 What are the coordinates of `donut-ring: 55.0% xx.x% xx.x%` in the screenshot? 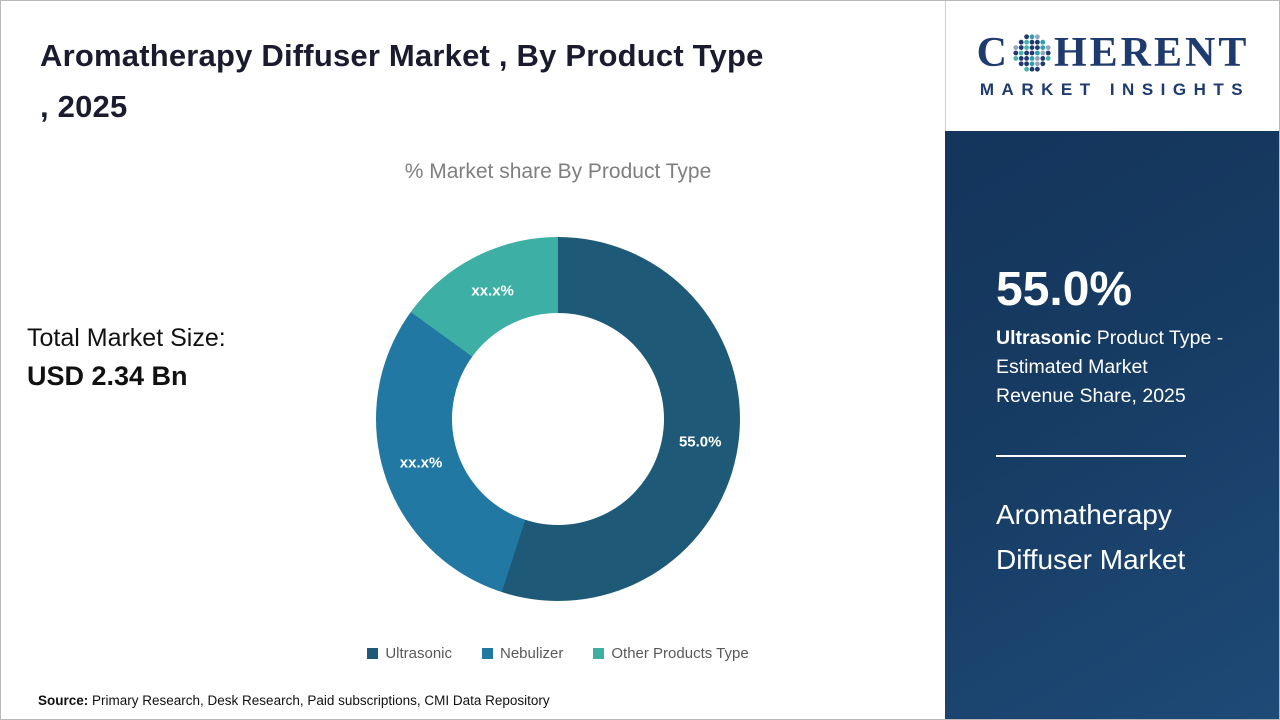 It's located at (558, 419).